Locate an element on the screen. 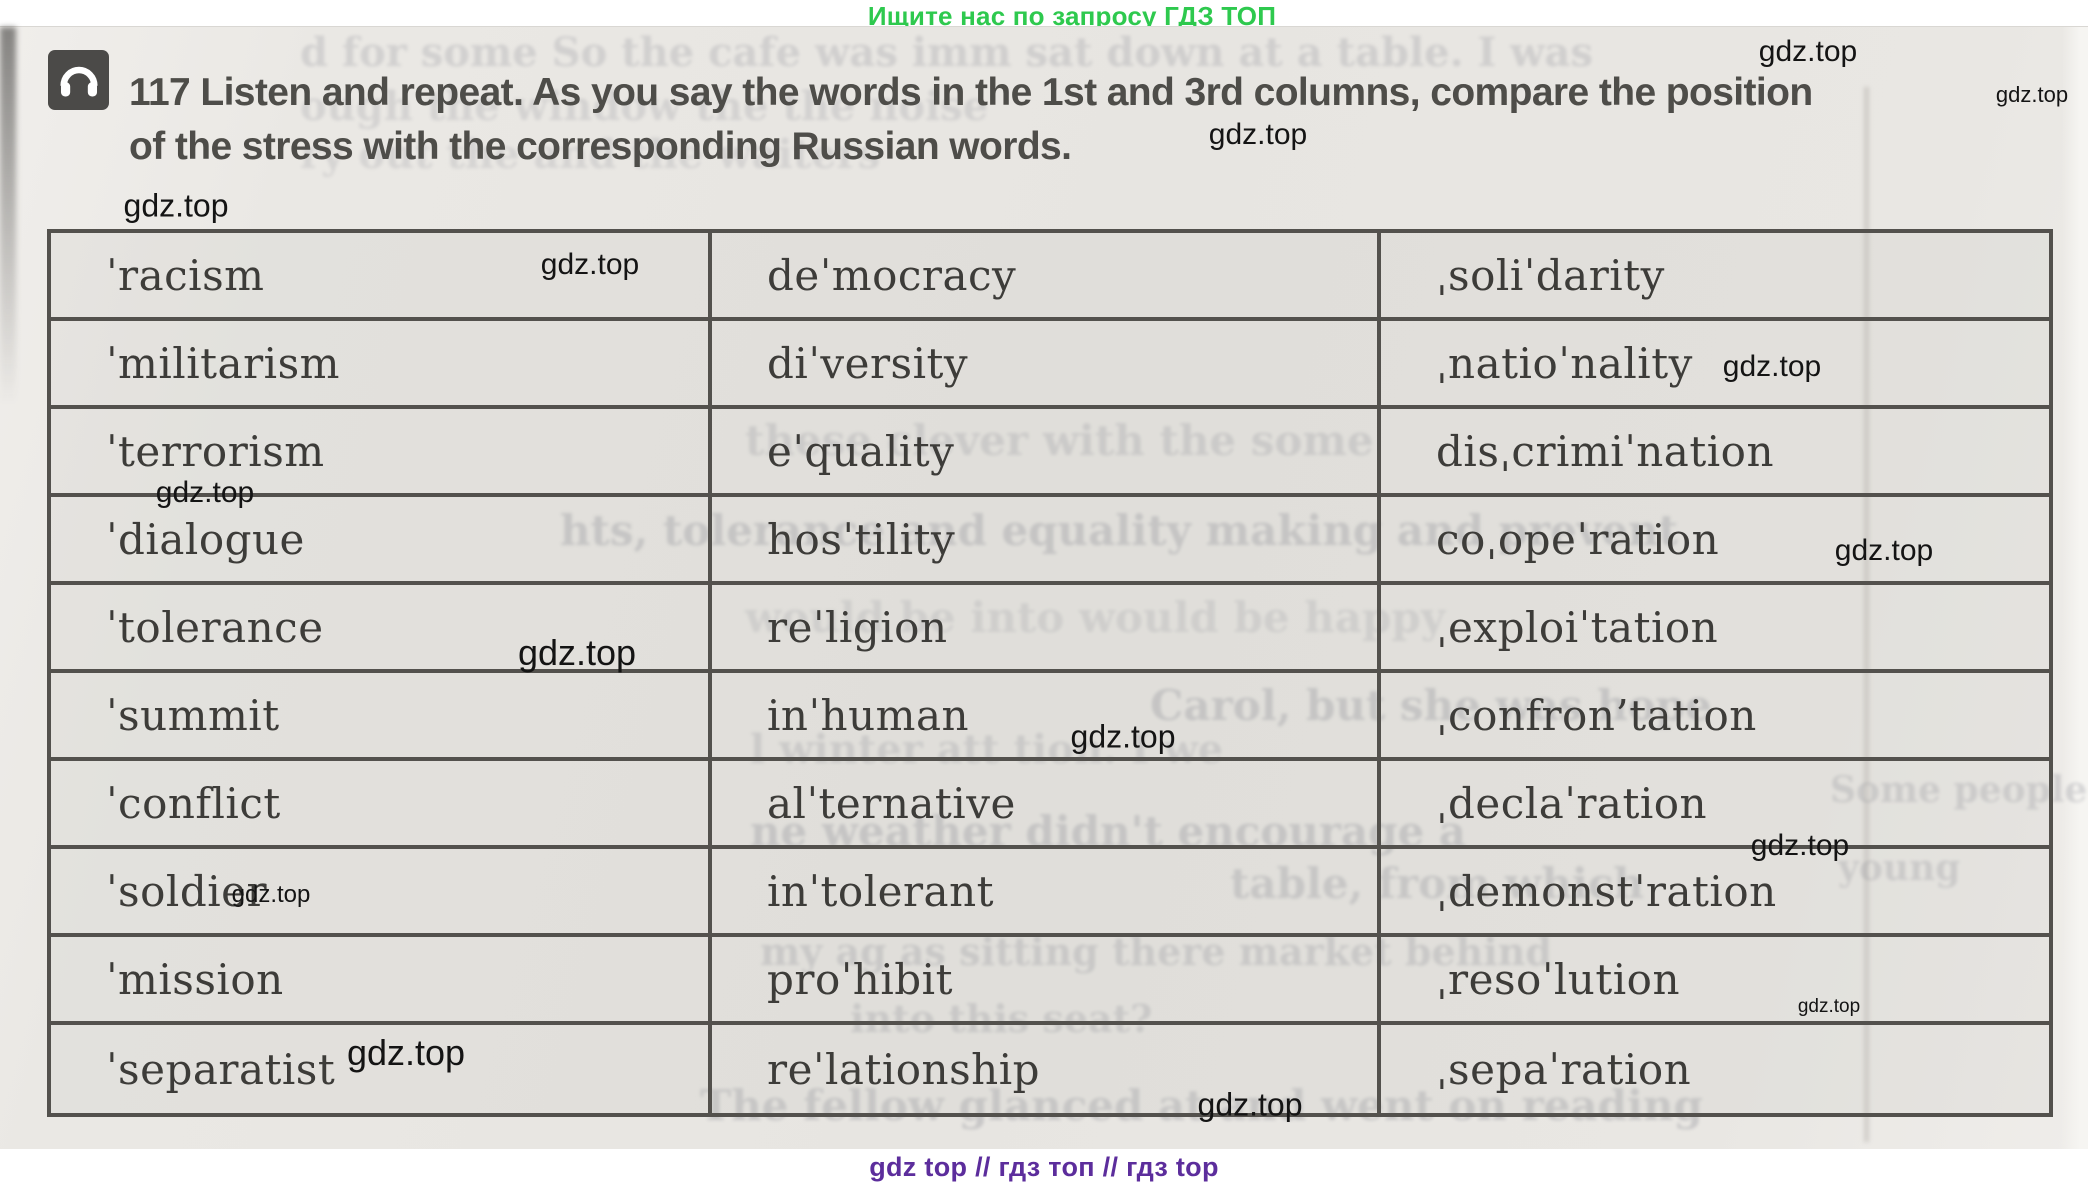 The width and height of the screenshot is (2088, 1184). word-cell: ˈseparatist is located at coordinates (381, 1069).